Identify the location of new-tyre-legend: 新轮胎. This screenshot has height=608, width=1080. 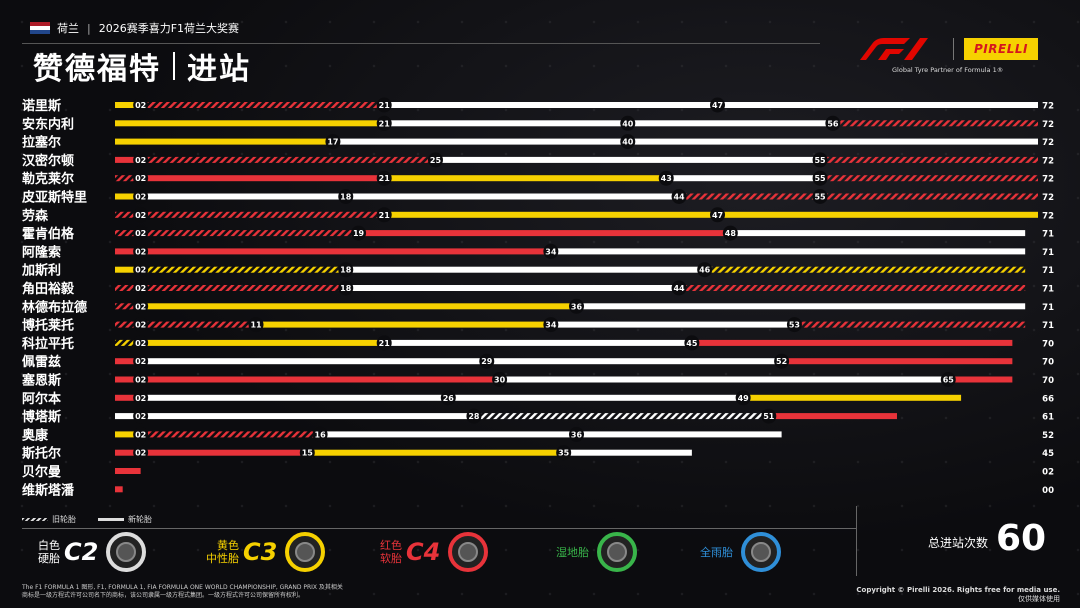
(125, 519).